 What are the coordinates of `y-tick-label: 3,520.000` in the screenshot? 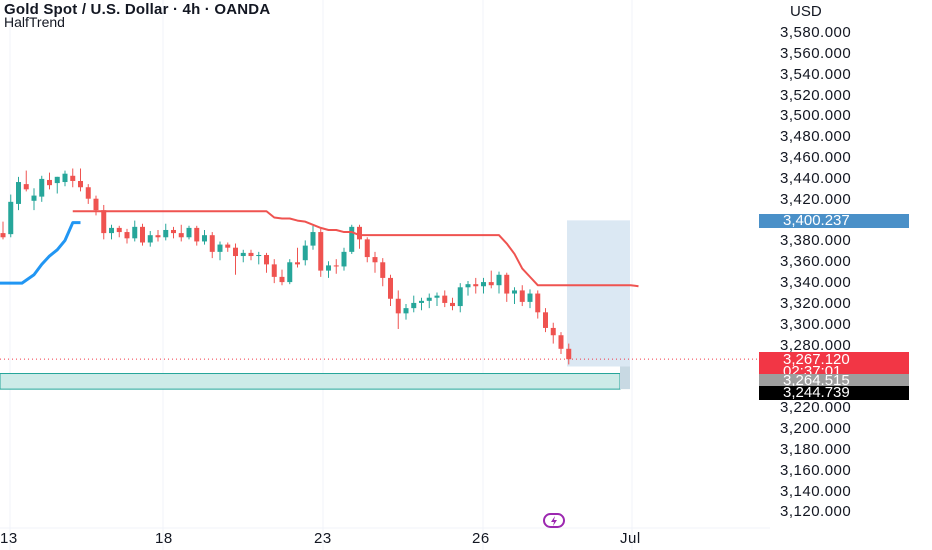 It's located at (816, 95).